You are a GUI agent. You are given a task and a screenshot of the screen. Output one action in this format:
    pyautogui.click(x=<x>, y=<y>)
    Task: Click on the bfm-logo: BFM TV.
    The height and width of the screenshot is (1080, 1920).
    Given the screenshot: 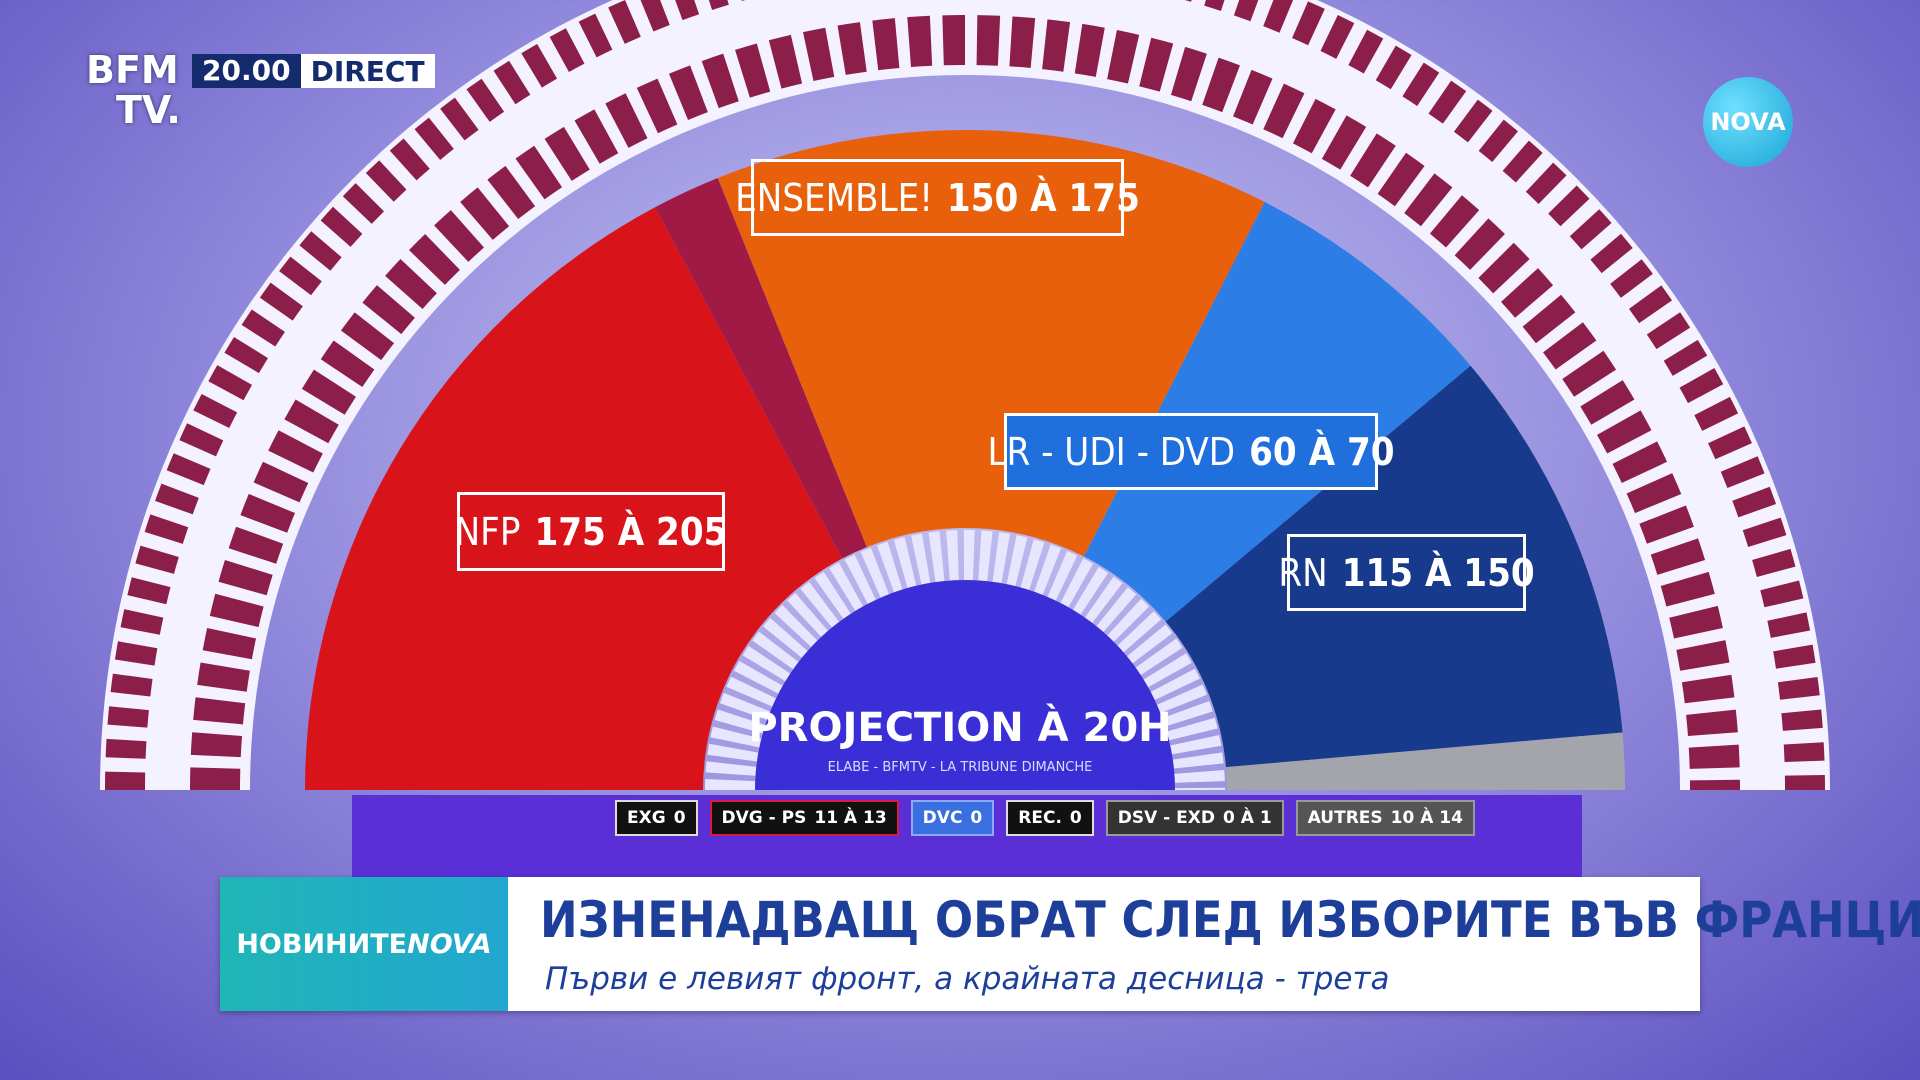 What is the action you would take?
    pyautogui.click(x=133, y=90)
    